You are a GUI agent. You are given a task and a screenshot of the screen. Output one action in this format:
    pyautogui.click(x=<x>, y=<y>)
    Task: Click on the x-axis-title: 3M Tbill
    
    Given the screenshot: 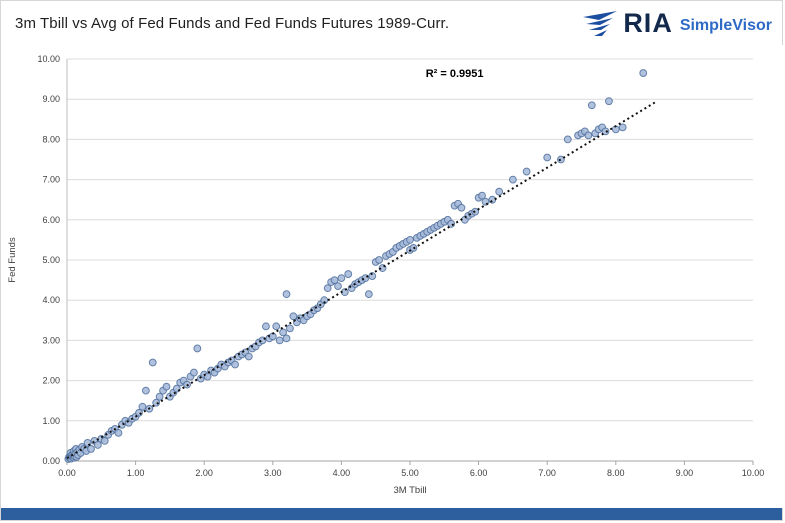 What is the action you would take?
    pyautogui.click(x=409, y=490)
    